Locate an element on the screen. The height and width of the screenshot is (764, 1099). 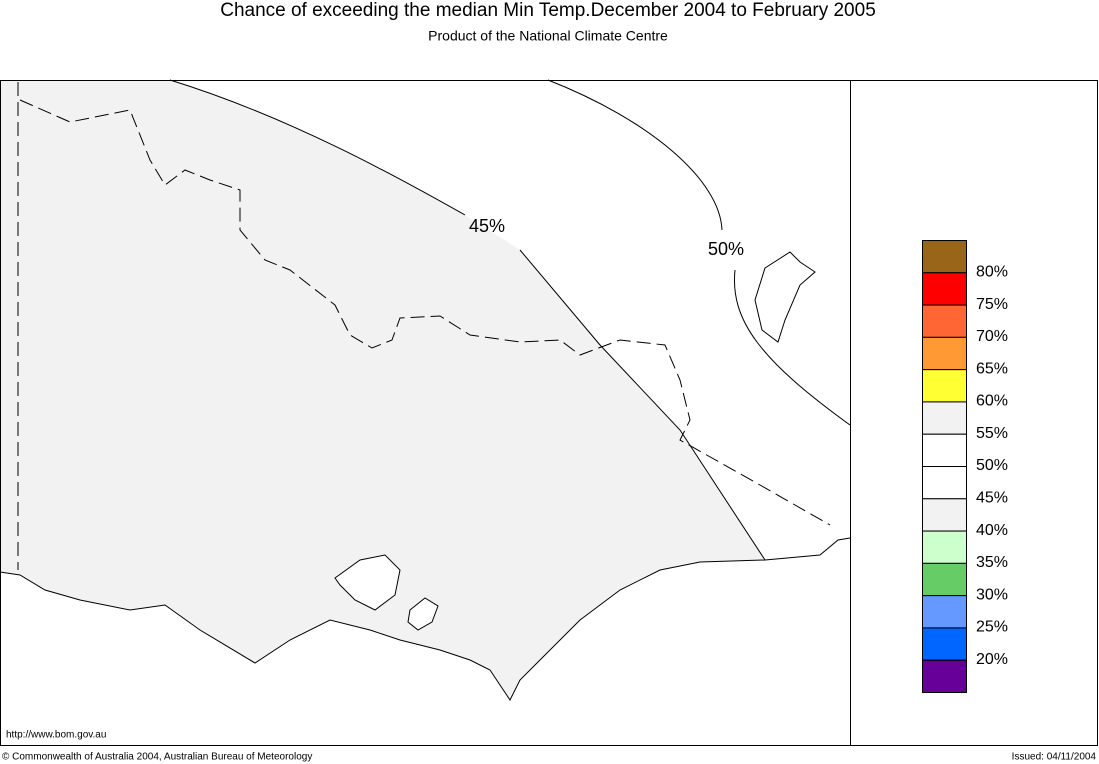
legend-label: 35% is located at coordinates (992, 562).